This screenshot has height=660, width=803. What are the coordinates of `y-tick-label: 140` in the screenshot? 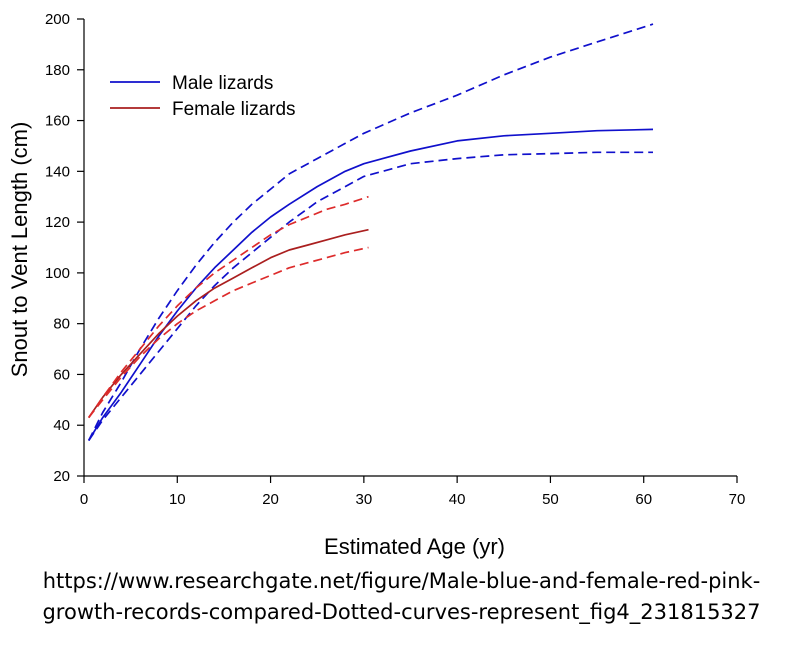 It's located at (57, 171).